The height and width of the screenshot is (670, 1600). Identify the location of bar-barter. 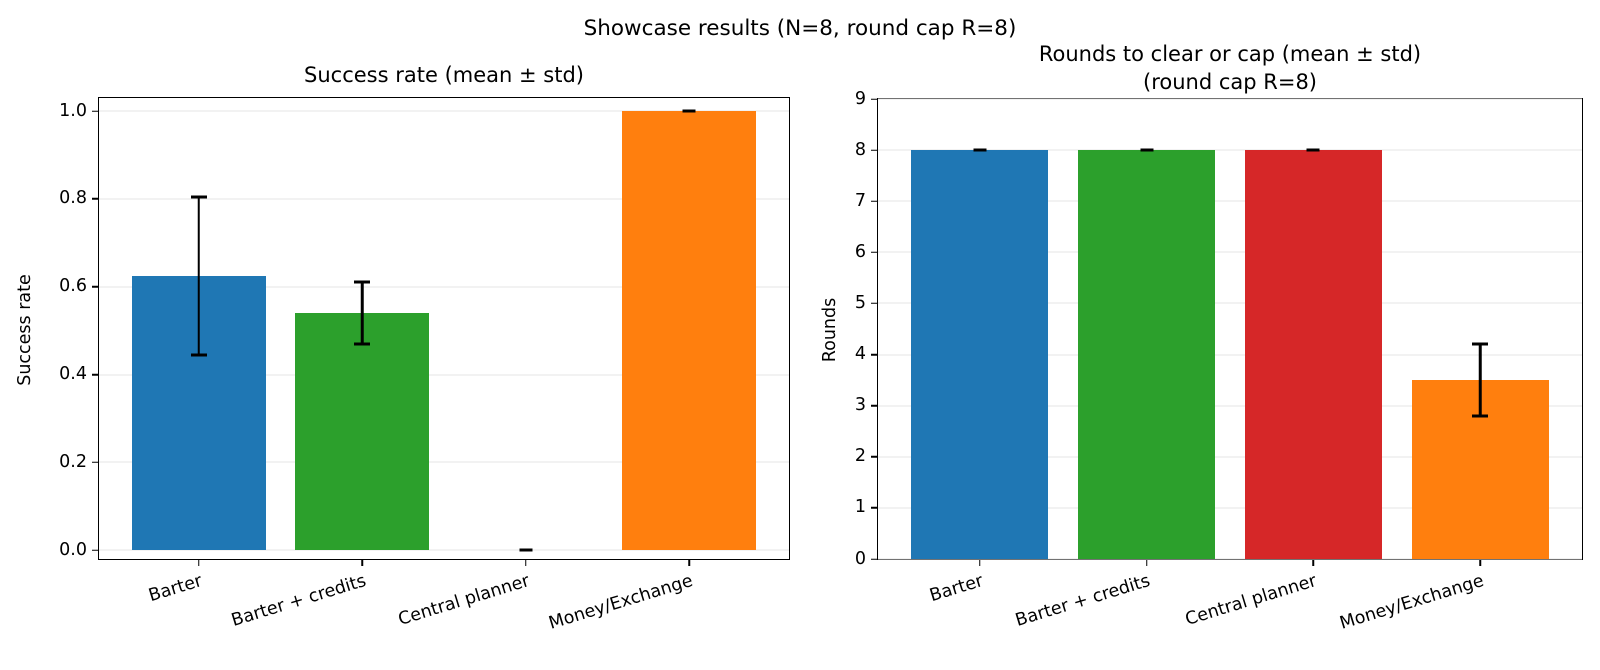
(980, 354).